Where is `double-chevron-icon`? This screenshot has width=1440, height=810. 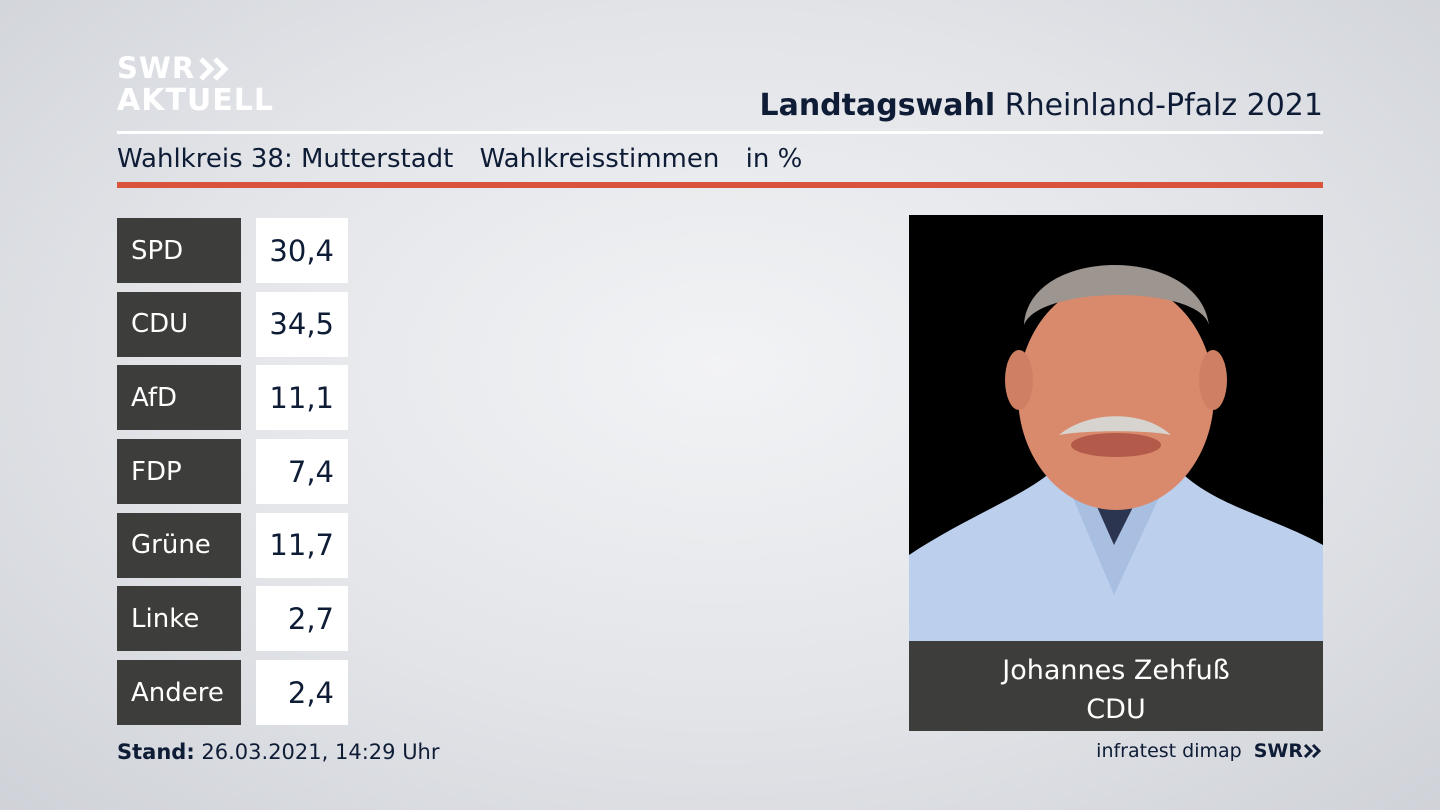
double-chevron-icon is located at coordinates (214, 68).